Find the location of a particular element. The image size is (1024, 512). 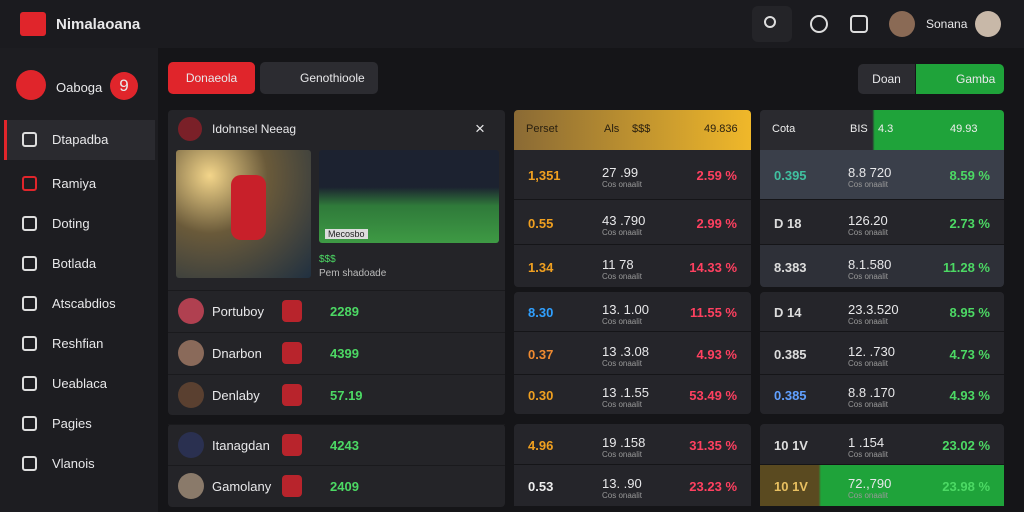

odd-b: 13. 1.00 is located at coordinates (625, 309).